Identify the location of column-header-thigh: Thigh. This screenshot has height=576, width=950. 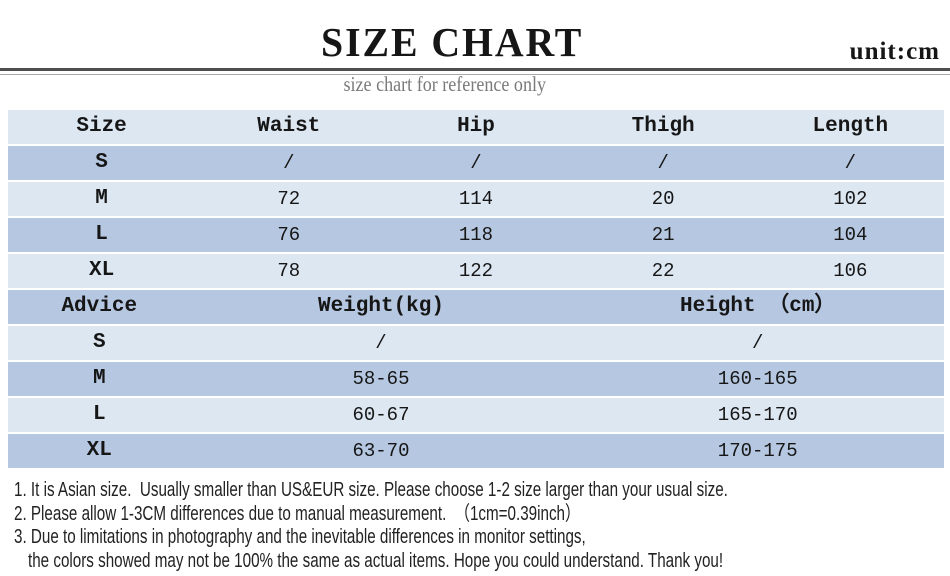
(663, 126).